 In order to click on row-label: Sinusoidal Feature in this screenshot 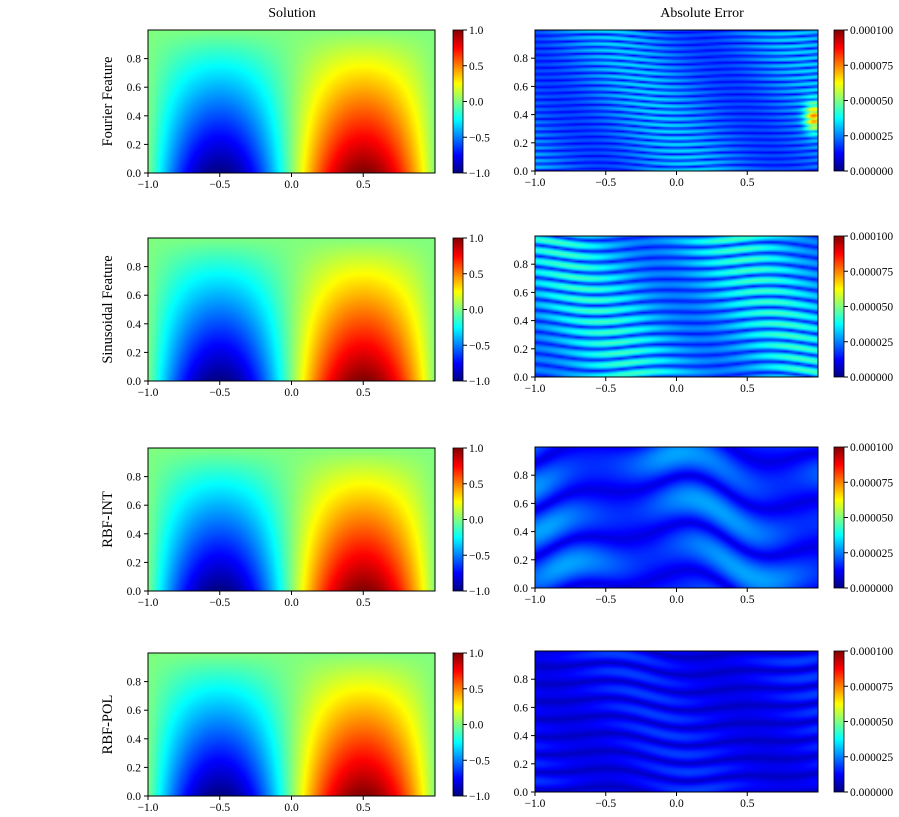, I will do `click(108, 309)`.